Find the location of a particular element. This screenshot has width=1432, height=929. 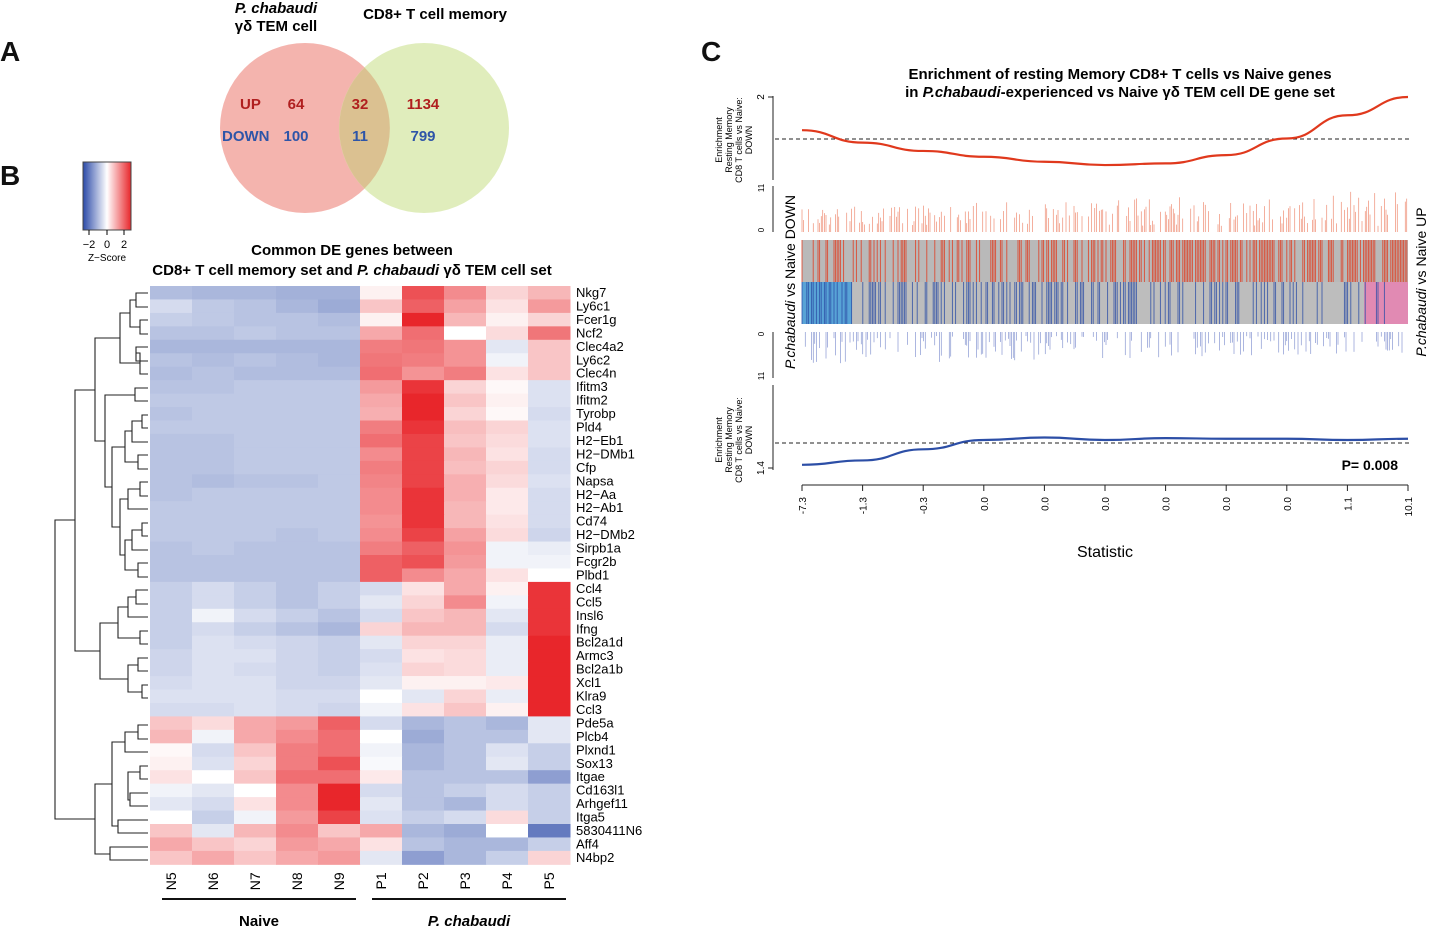

gsea-title-line2-italic: P.chabaudi is located at coordinates (962, 92).